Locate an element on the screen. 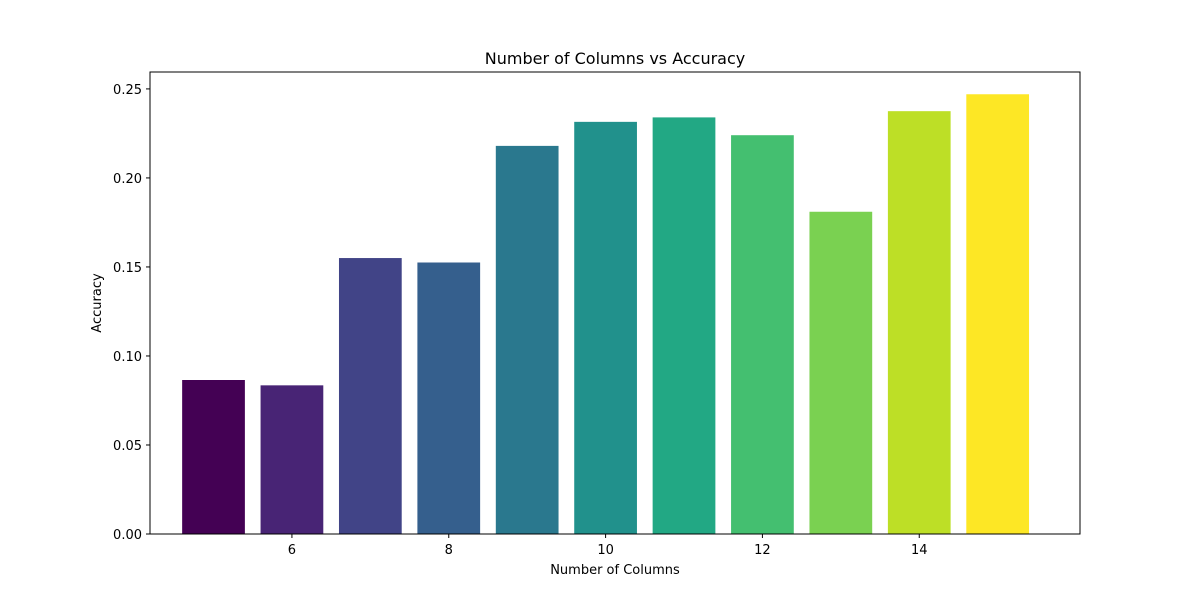 Image resolution: width=1200 pixels, height=605 pixels. x-tick-label: 8 is located at coordinates (449, 550).